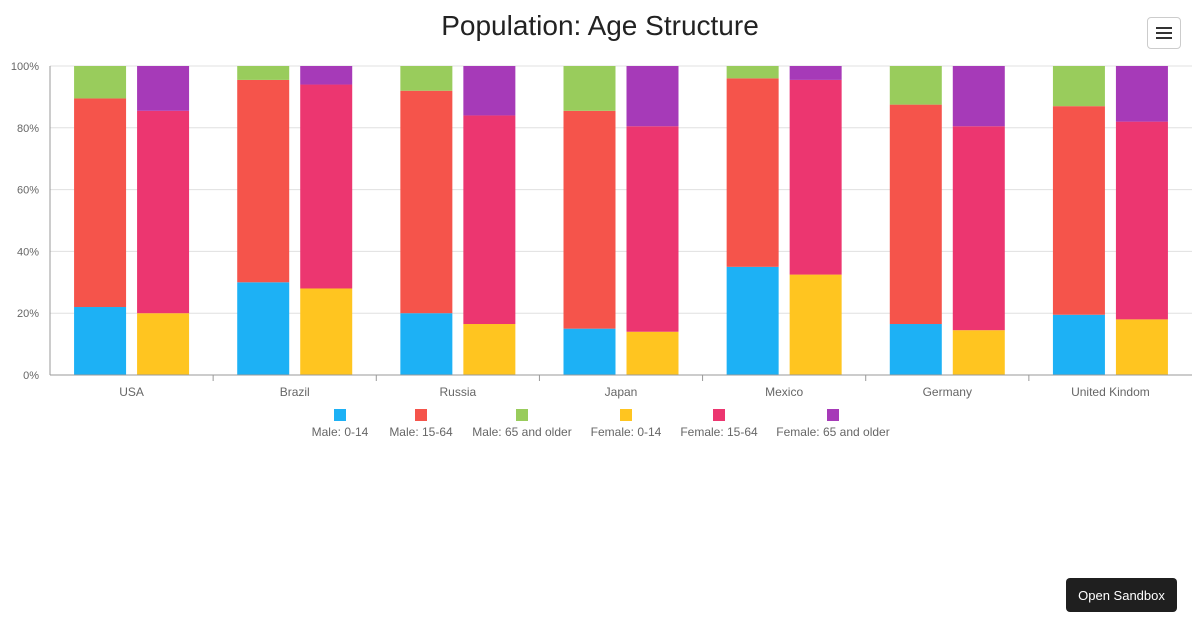  I want to click on y-tick-label: 0%, so click(31, 376).